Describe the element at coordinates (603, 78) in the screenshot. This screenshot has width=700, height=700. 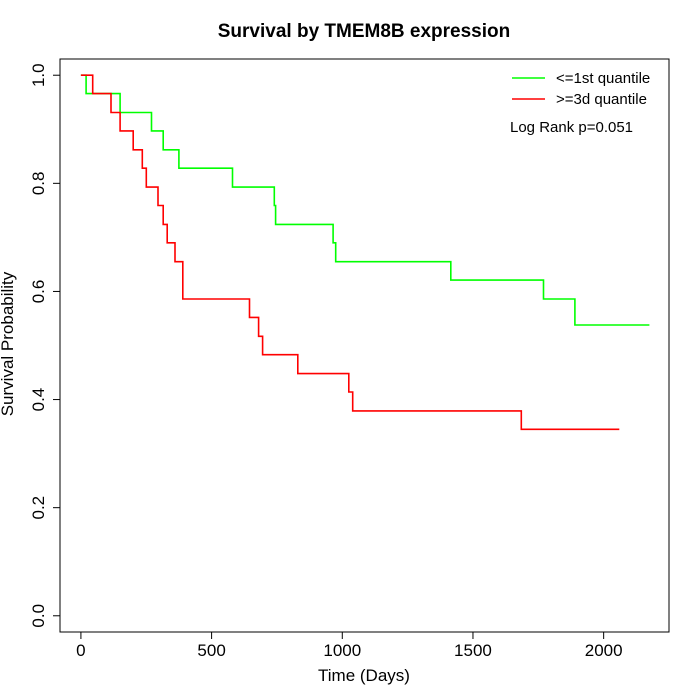
I see `legend-label-low: <=1st quantile` at that location.